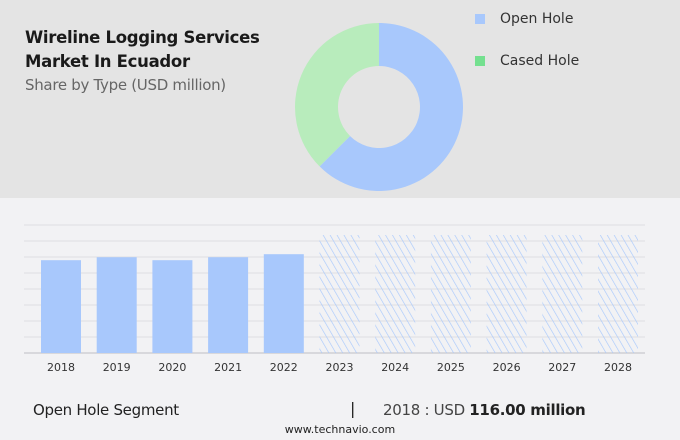 The width and height of the screenshot is (680, 440). What do you see at coordinates (116, 305) in the screenshot?
I see `bar-2019` at bounding box center [116, 305].